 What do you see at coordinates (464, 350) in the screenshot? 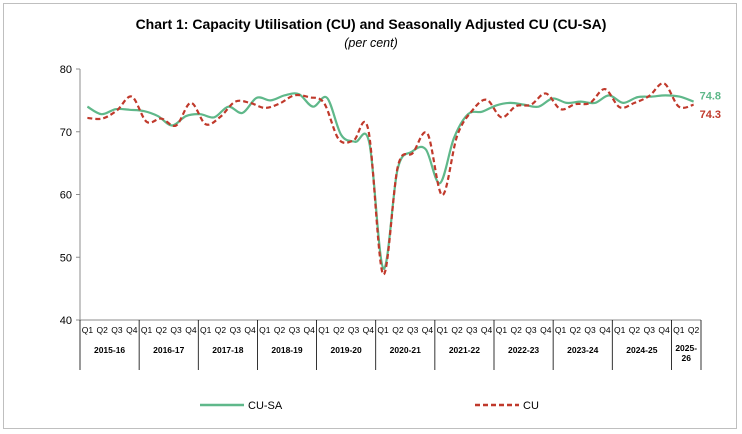
I see `x-year-label: 2021-22` at bounding box center [464, 350].